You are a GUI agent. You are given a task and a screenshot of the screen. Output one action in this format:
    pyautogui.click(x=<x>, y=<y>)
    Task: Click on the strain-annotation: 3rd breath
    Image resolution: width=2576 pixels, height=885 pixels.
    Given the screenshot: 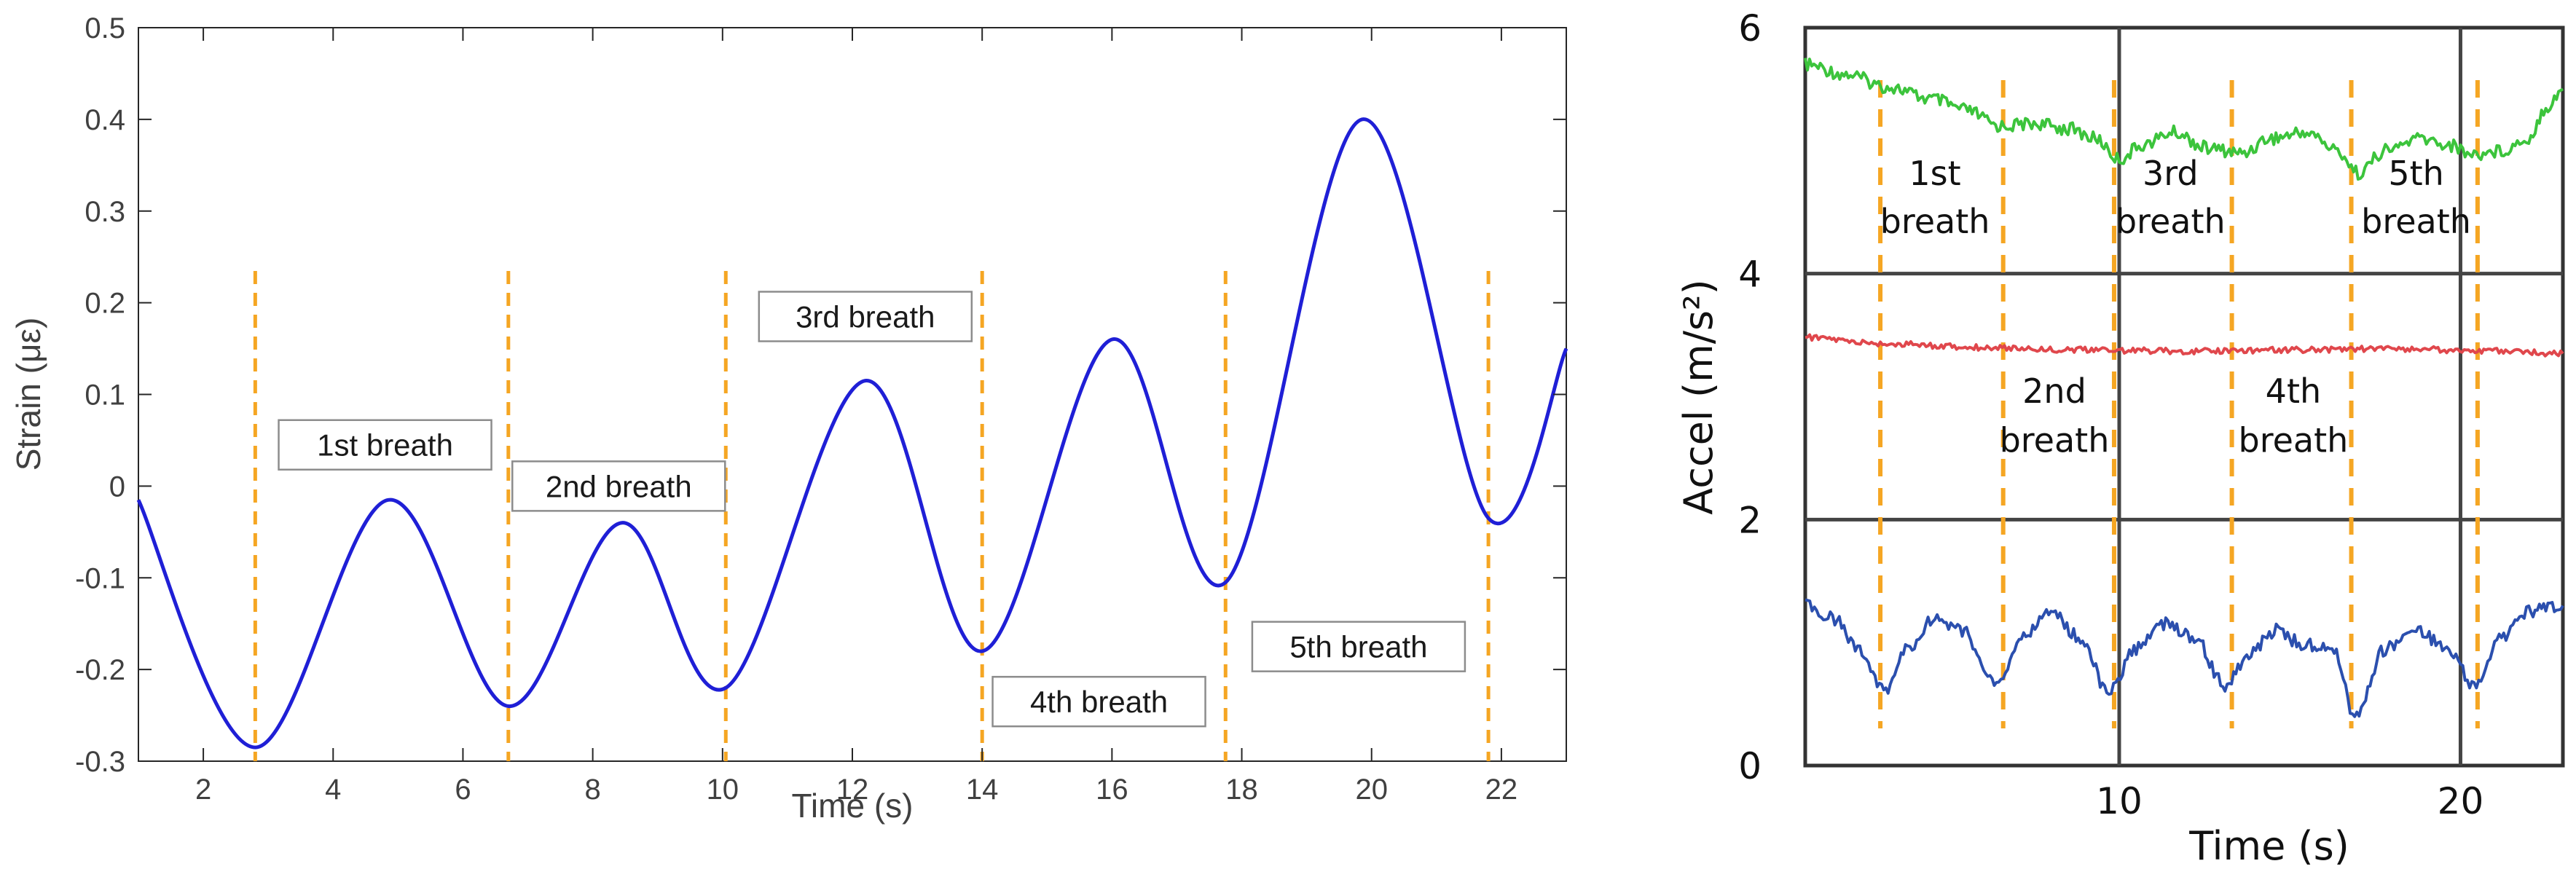 What is the action you would take?
    pyautogui.click(x=865, y=316)
    